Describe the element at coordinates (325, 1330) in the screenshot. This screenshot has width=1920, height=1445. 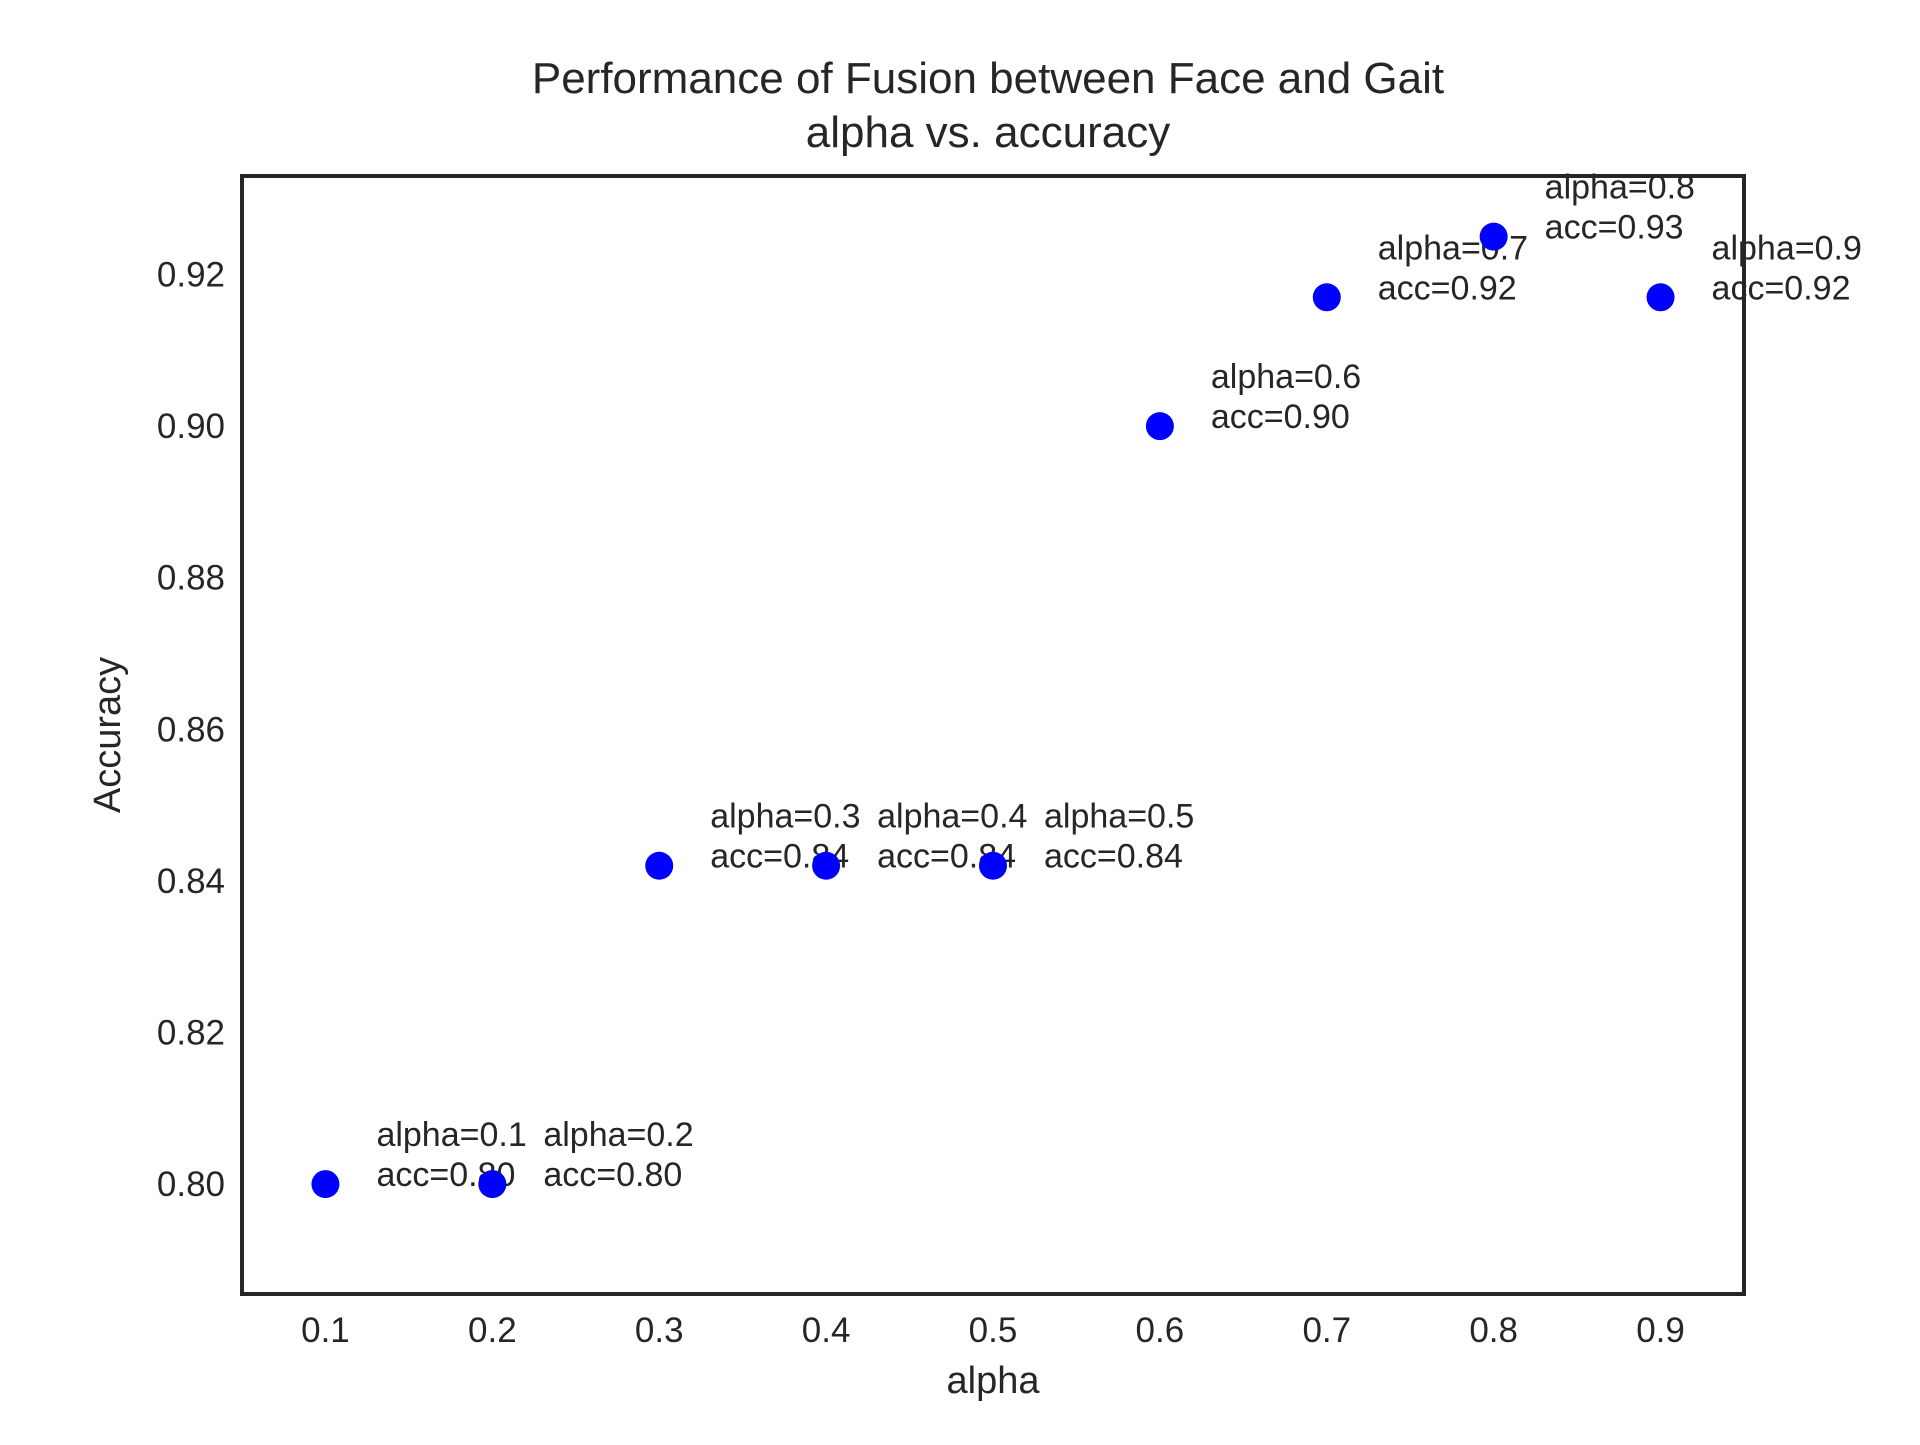
I see `x-tick-label: 0.1` at that location.